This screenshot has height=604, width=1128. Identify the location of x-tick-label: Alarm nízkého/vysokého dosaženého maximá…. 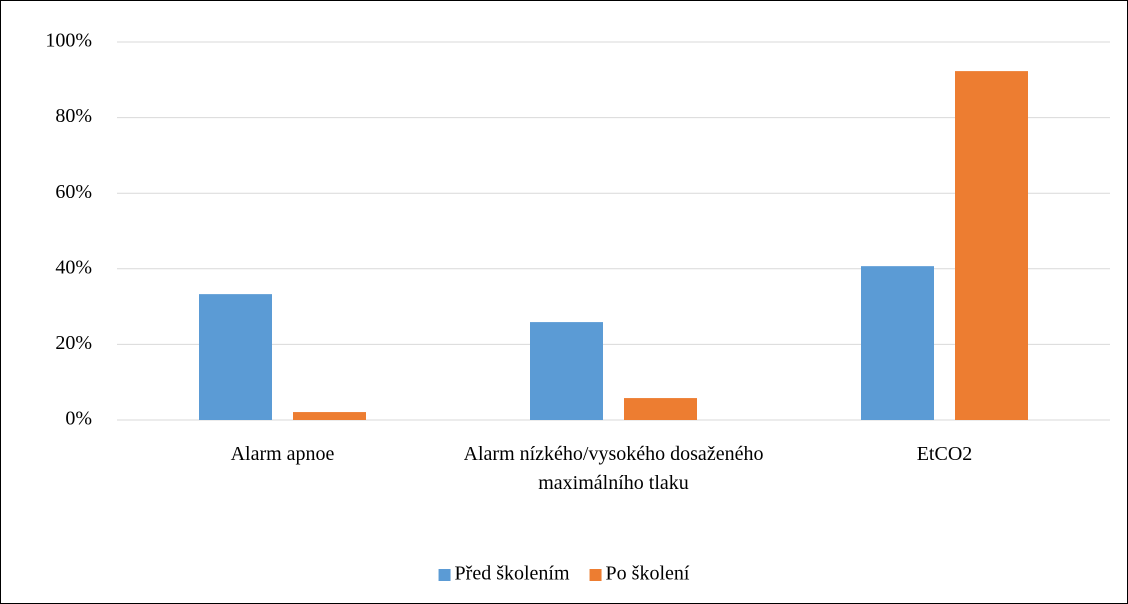
(613, 468).